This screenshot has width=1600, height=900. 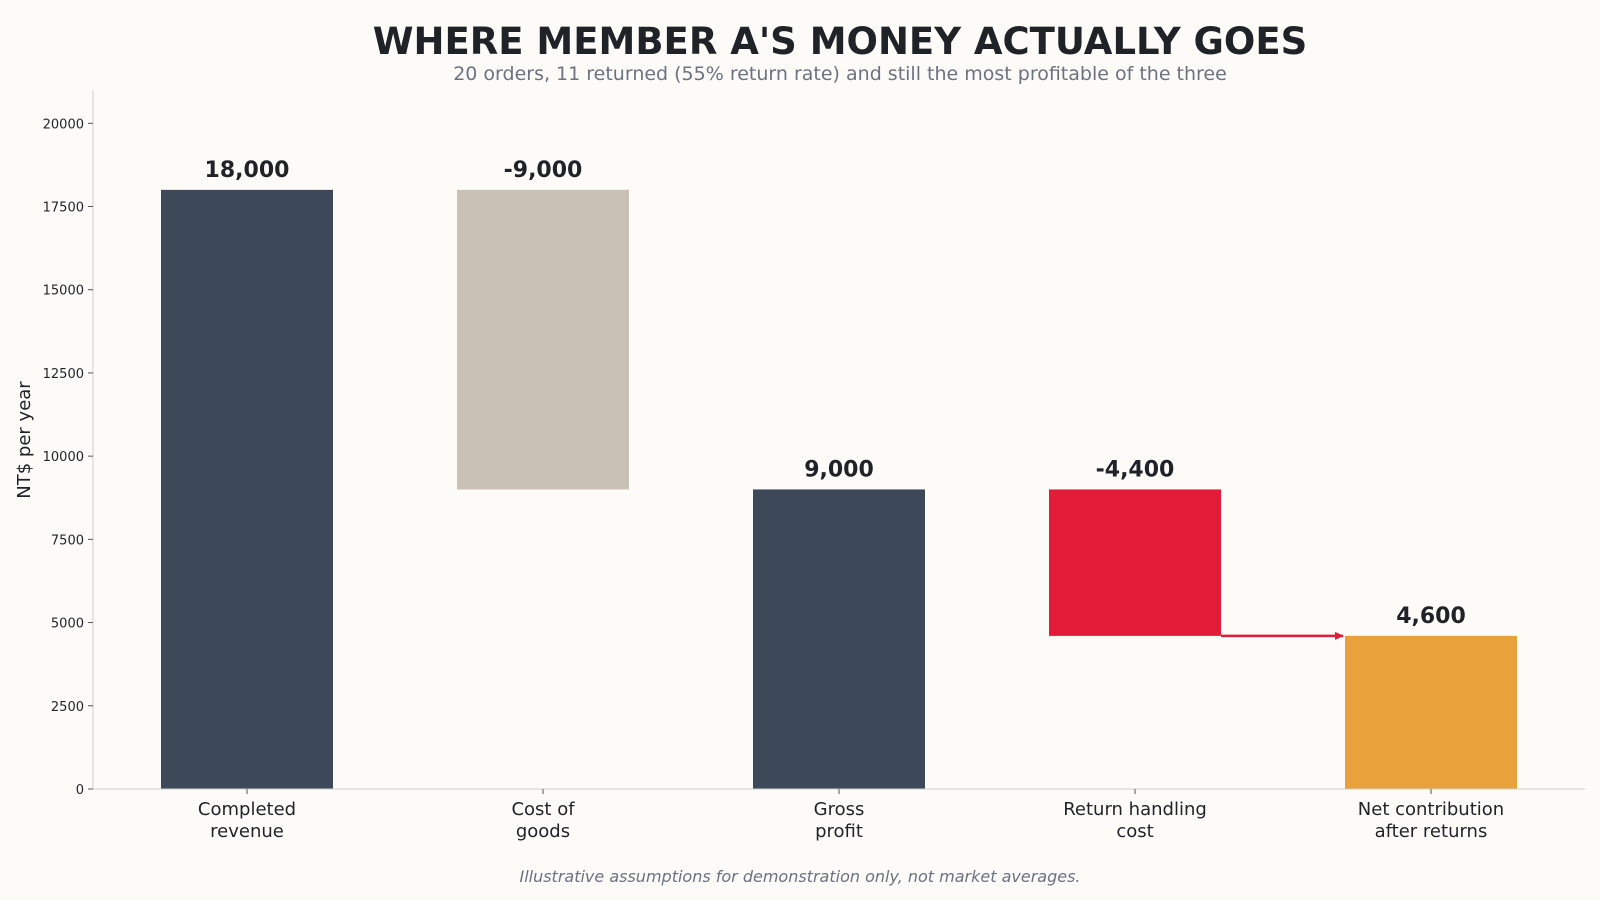 What do you see at coordinates (839, 809) in the screenshot?
I see `x-tick-label: Gross` at bounding box center [839, 809].